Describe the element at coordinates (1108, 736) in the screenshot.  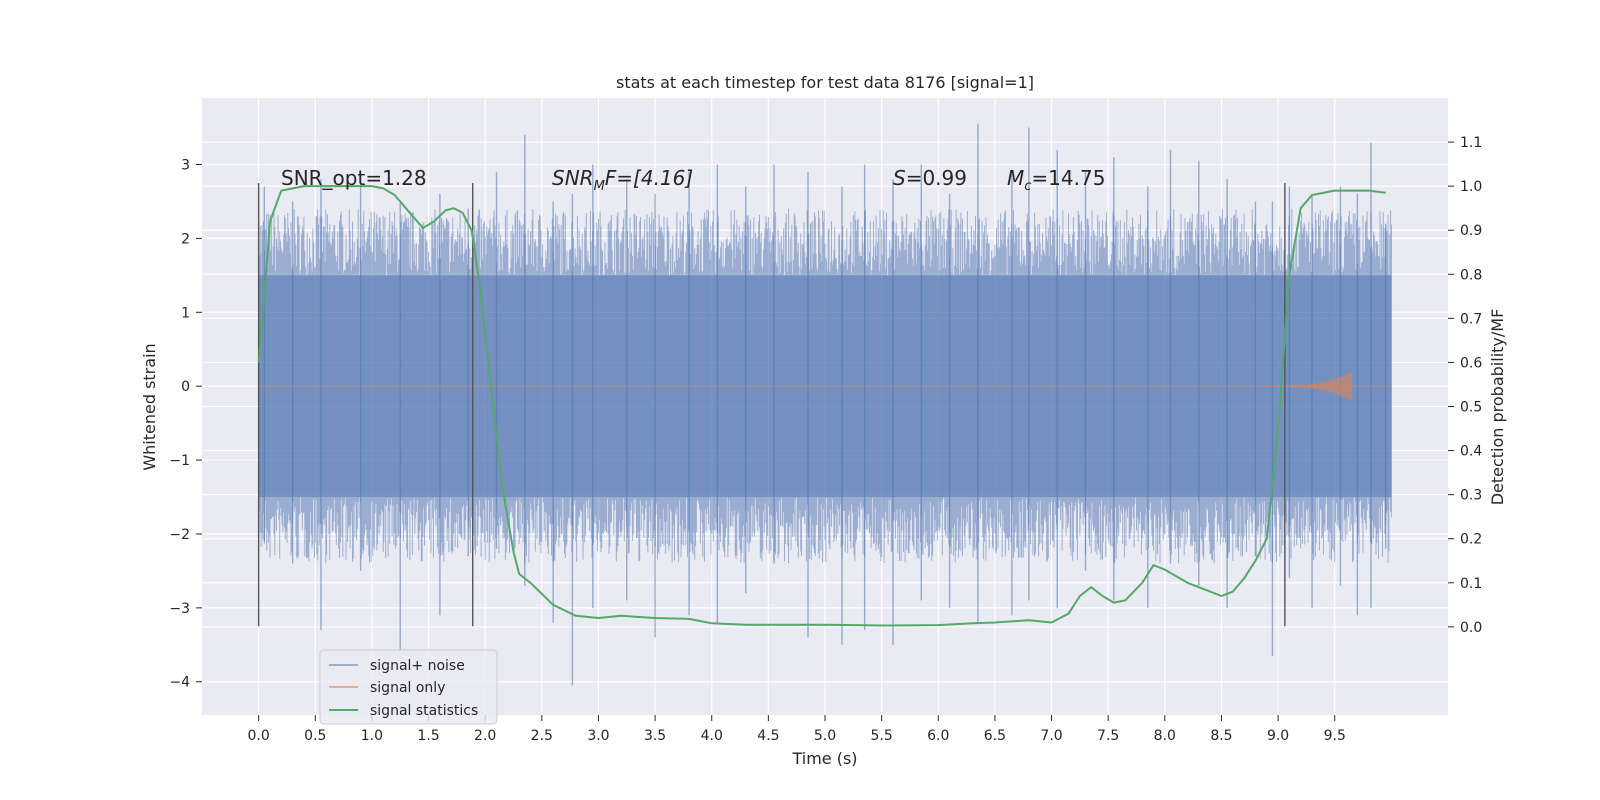
I see `x-tick-label: 7.5` at that location.